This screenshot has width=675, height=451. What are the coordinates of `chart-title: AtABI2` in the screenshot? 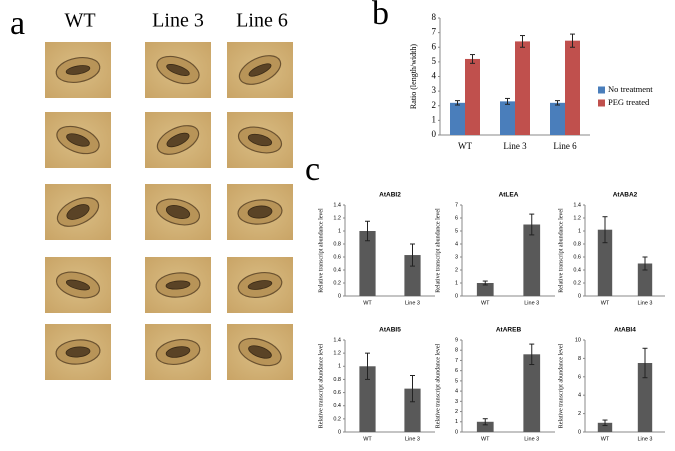 It's located at (390, 195).